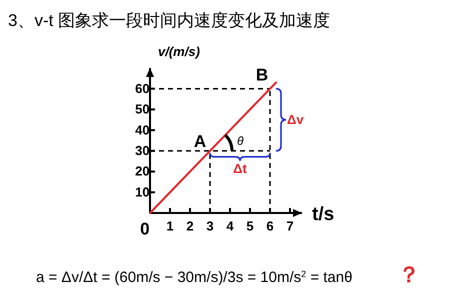 Image resolution: width=450 pixels, height=300 pixels. Describe the element at coordinates (142, 150) in the screenshot. I see `y-tick-label: 30` at that location.